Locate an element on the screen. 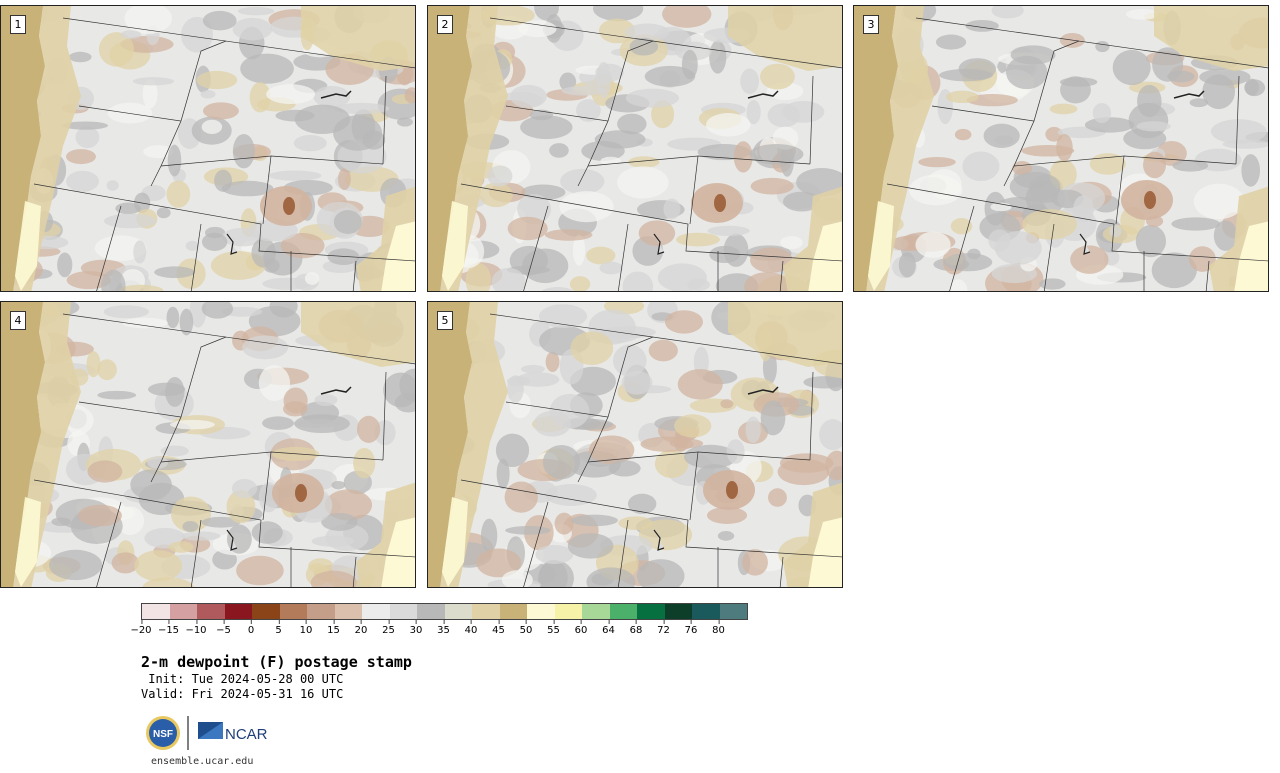  nsf-logo-text: NSF is located at coordinates (163, 734).